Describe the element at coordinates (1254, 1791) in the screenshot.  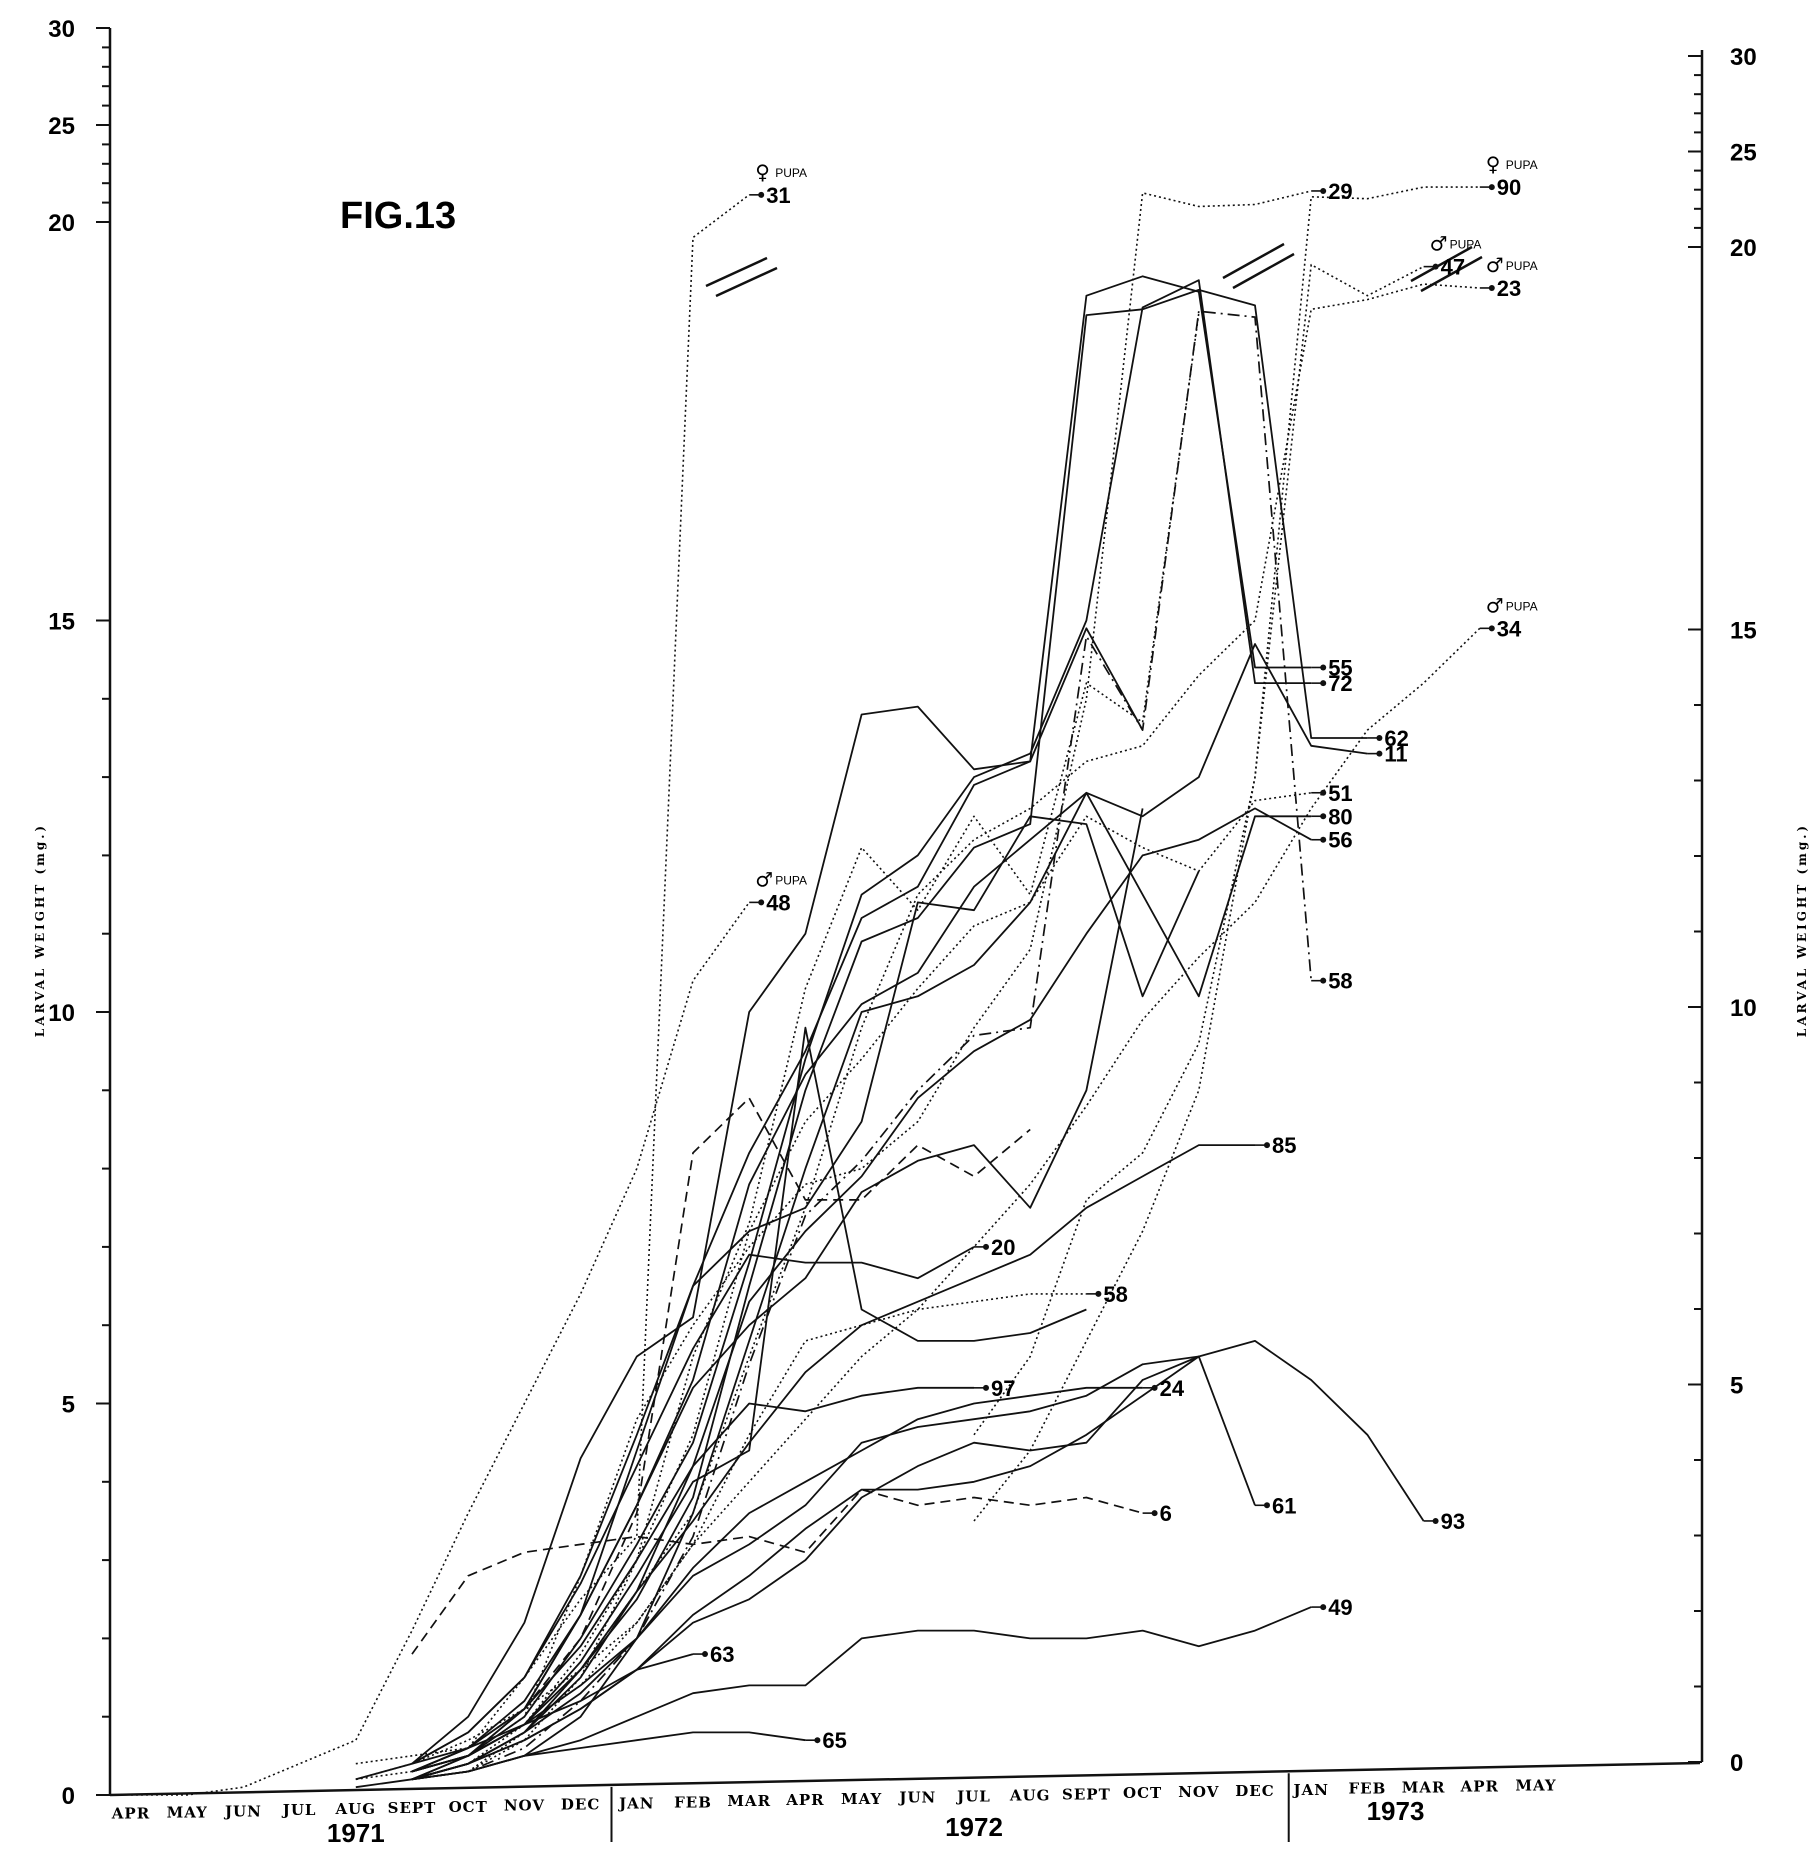
I see `x-tick-label: DEC` at that location.